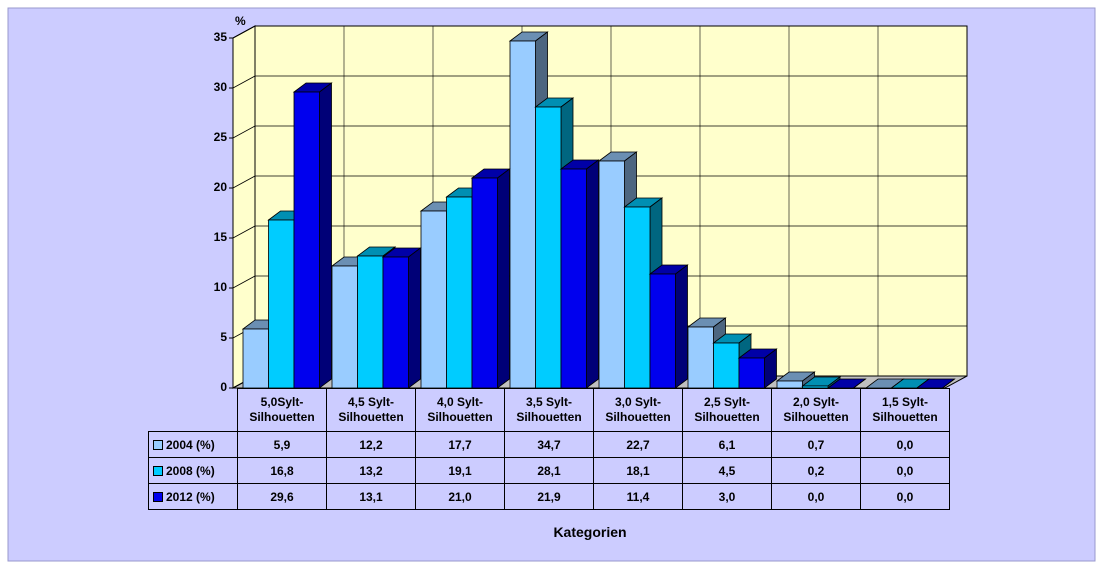  What do you see at coordinates (371, 470) in the screenshot?
I see `table-cell: 13,2` at bounding box center [371, 470].